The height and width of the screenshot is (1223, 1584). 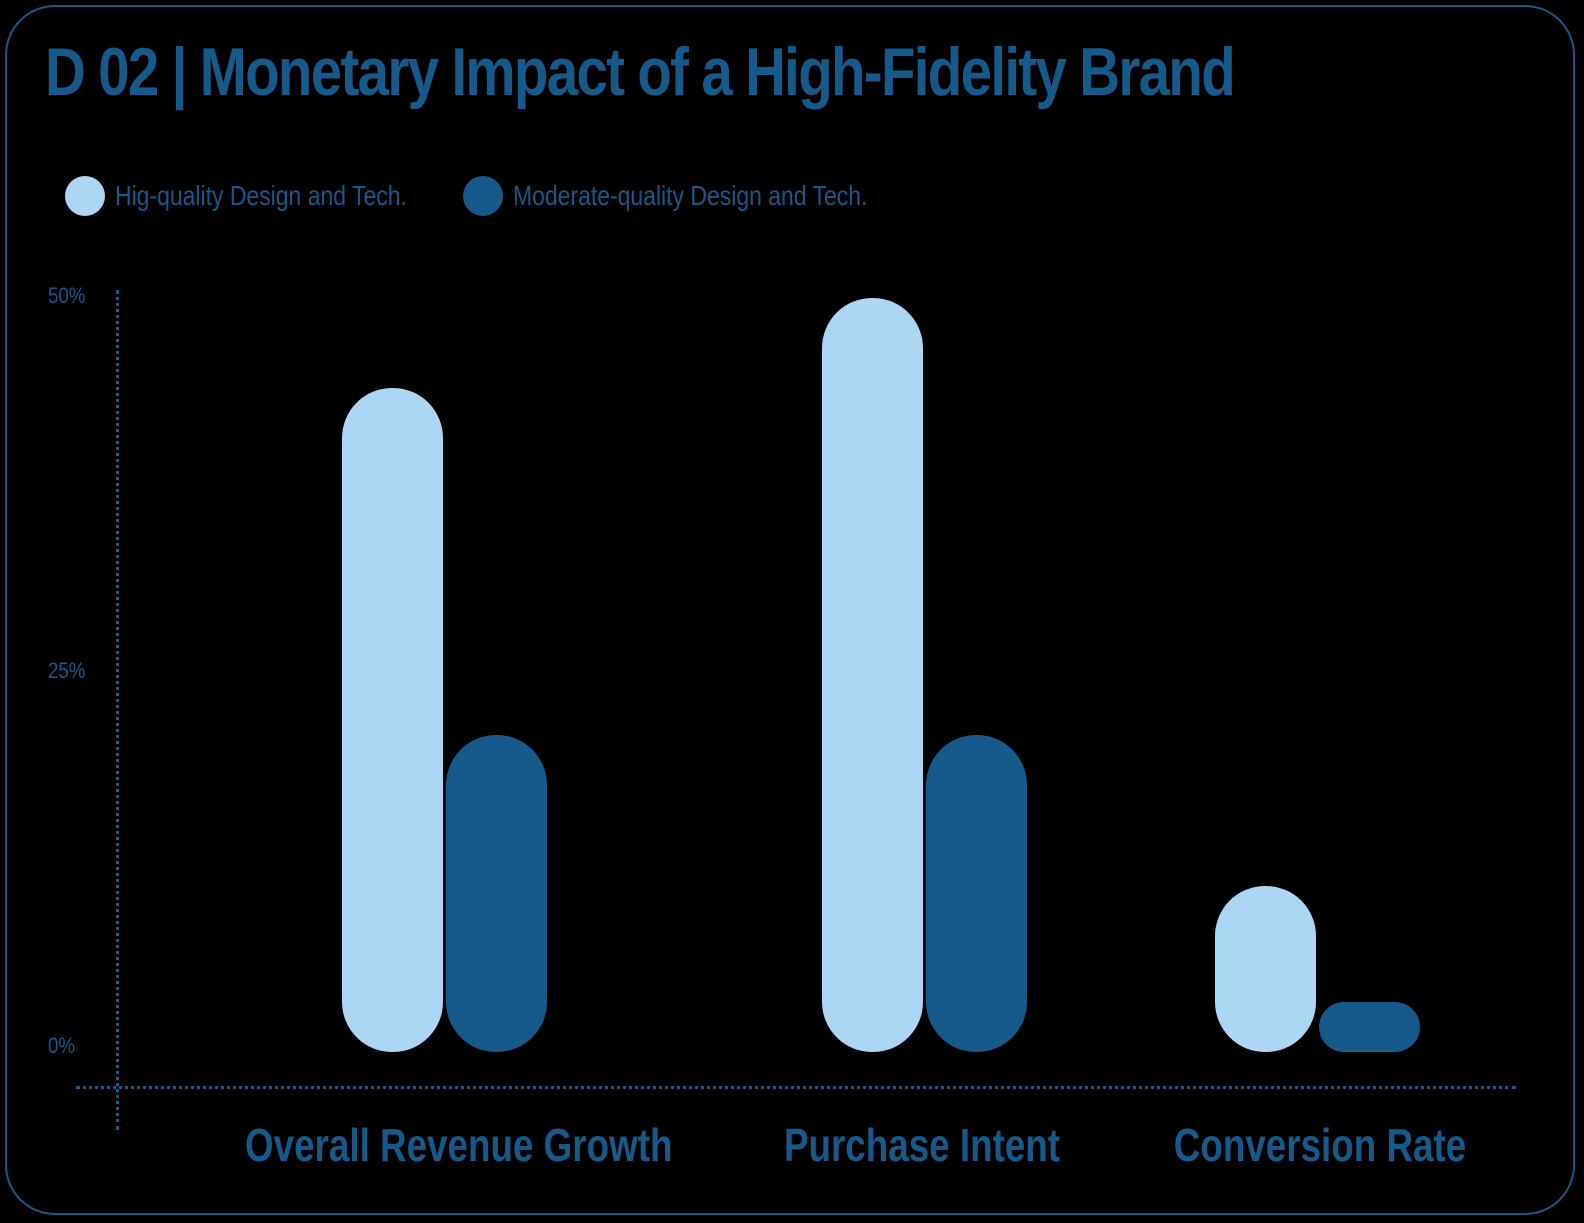 I want to click on x-axis, so click(x=796, y=1087).